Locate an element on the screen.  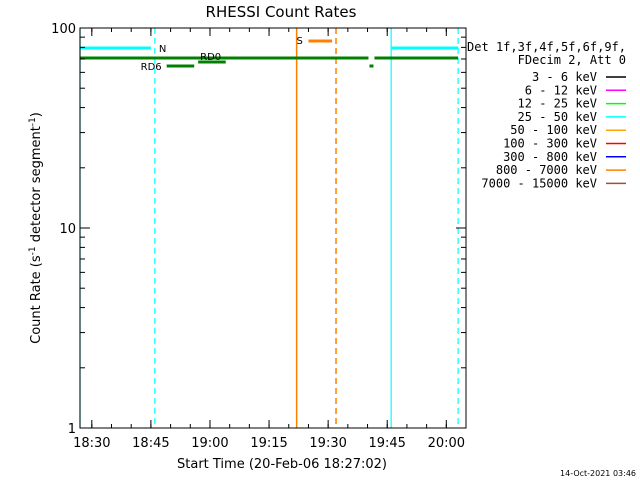
y-axis-label-mid: detector segment is located at coordinates (36, 186).